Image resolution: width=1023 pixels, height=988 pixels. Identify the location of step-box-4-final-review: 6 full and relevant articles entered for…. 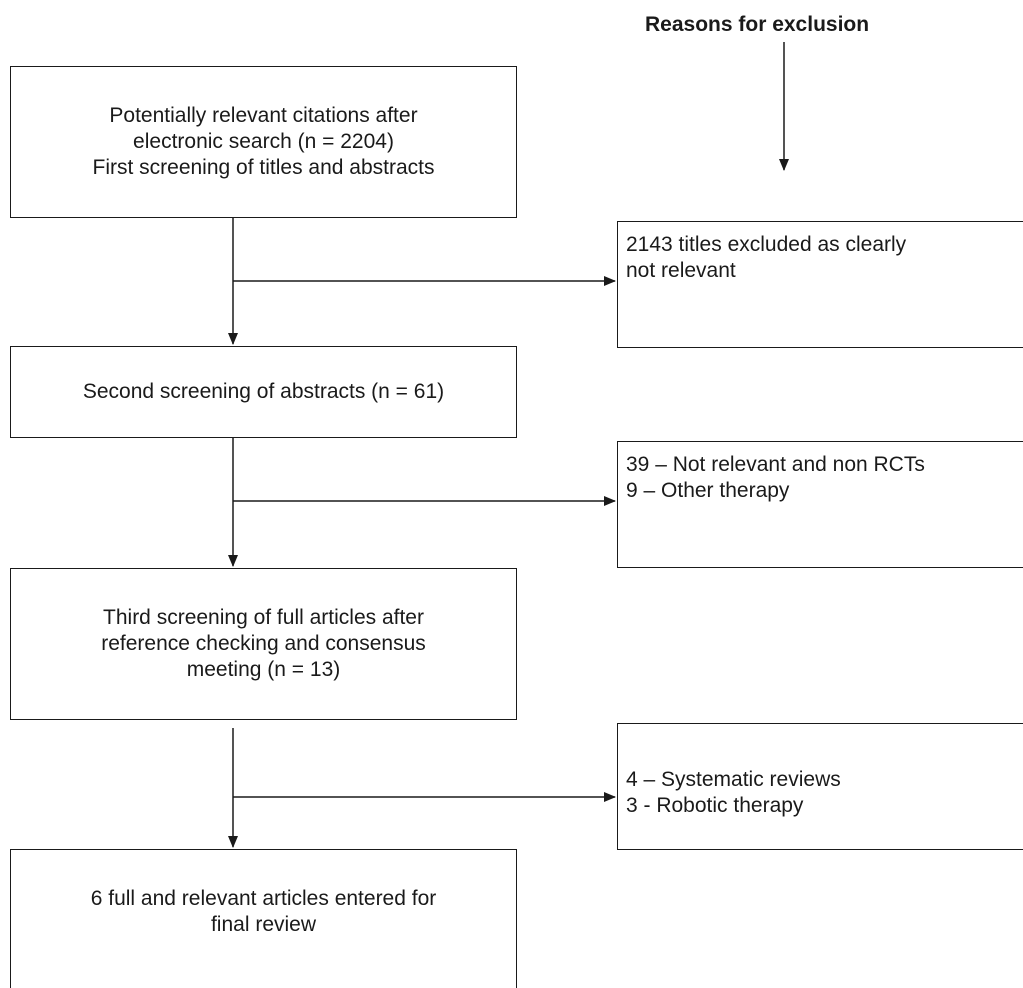
(263, 918).